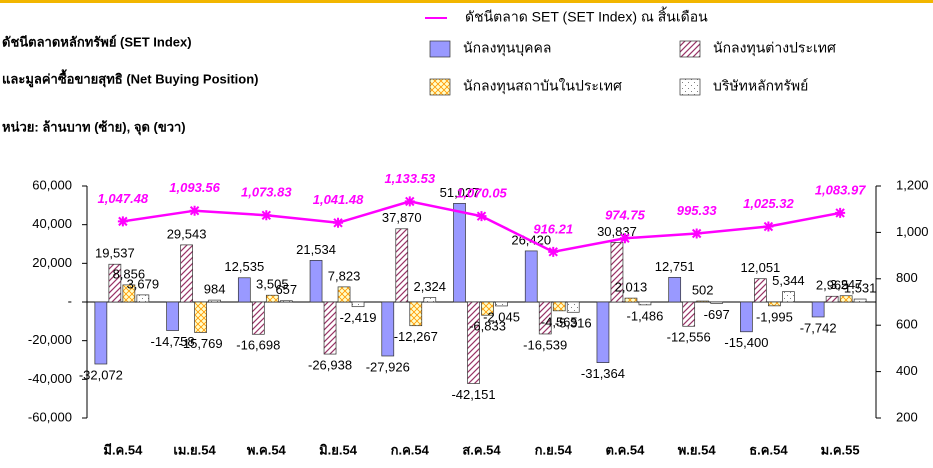 Image resolution: width=933 pixels, height=468 pixels. Describe the element at coordinates (330, 365) in the screenshot. I see `bar-label: -26,938` at that location.